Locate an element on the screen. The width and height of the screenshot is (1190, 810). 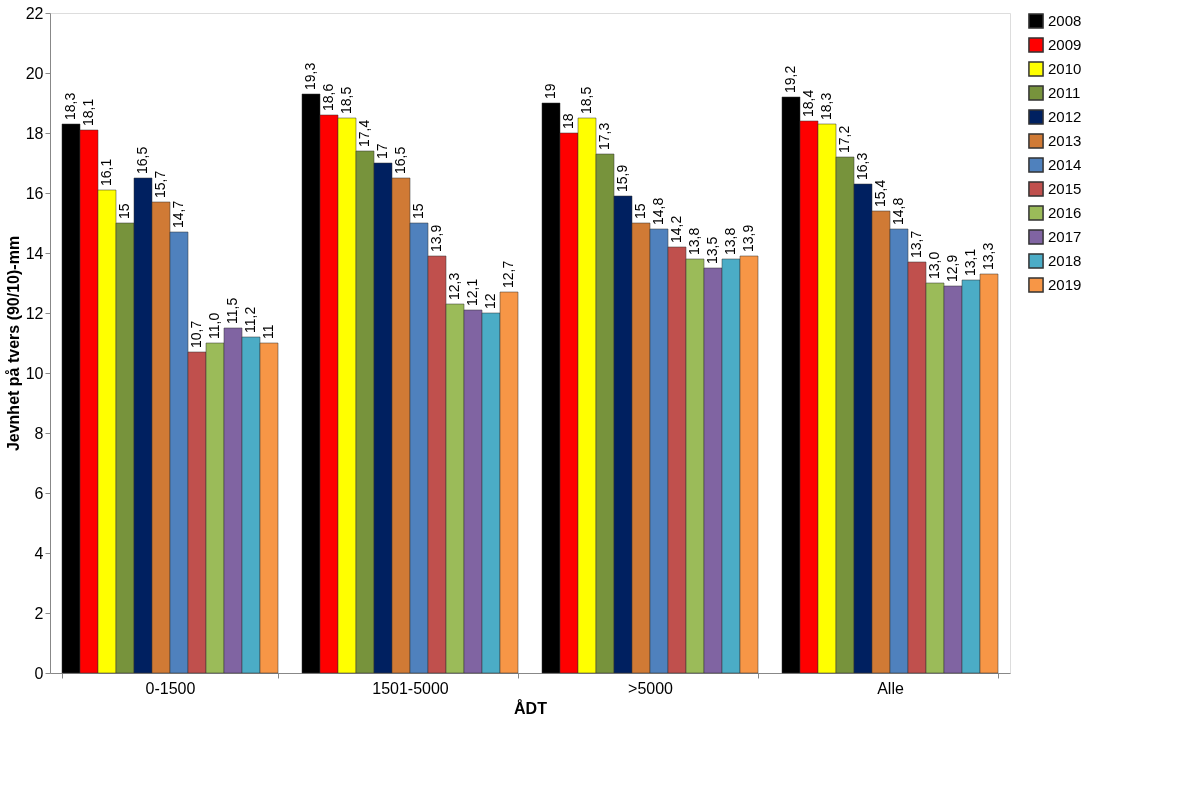
x-tick-label: >5000 is located at coordinates (651, 688).